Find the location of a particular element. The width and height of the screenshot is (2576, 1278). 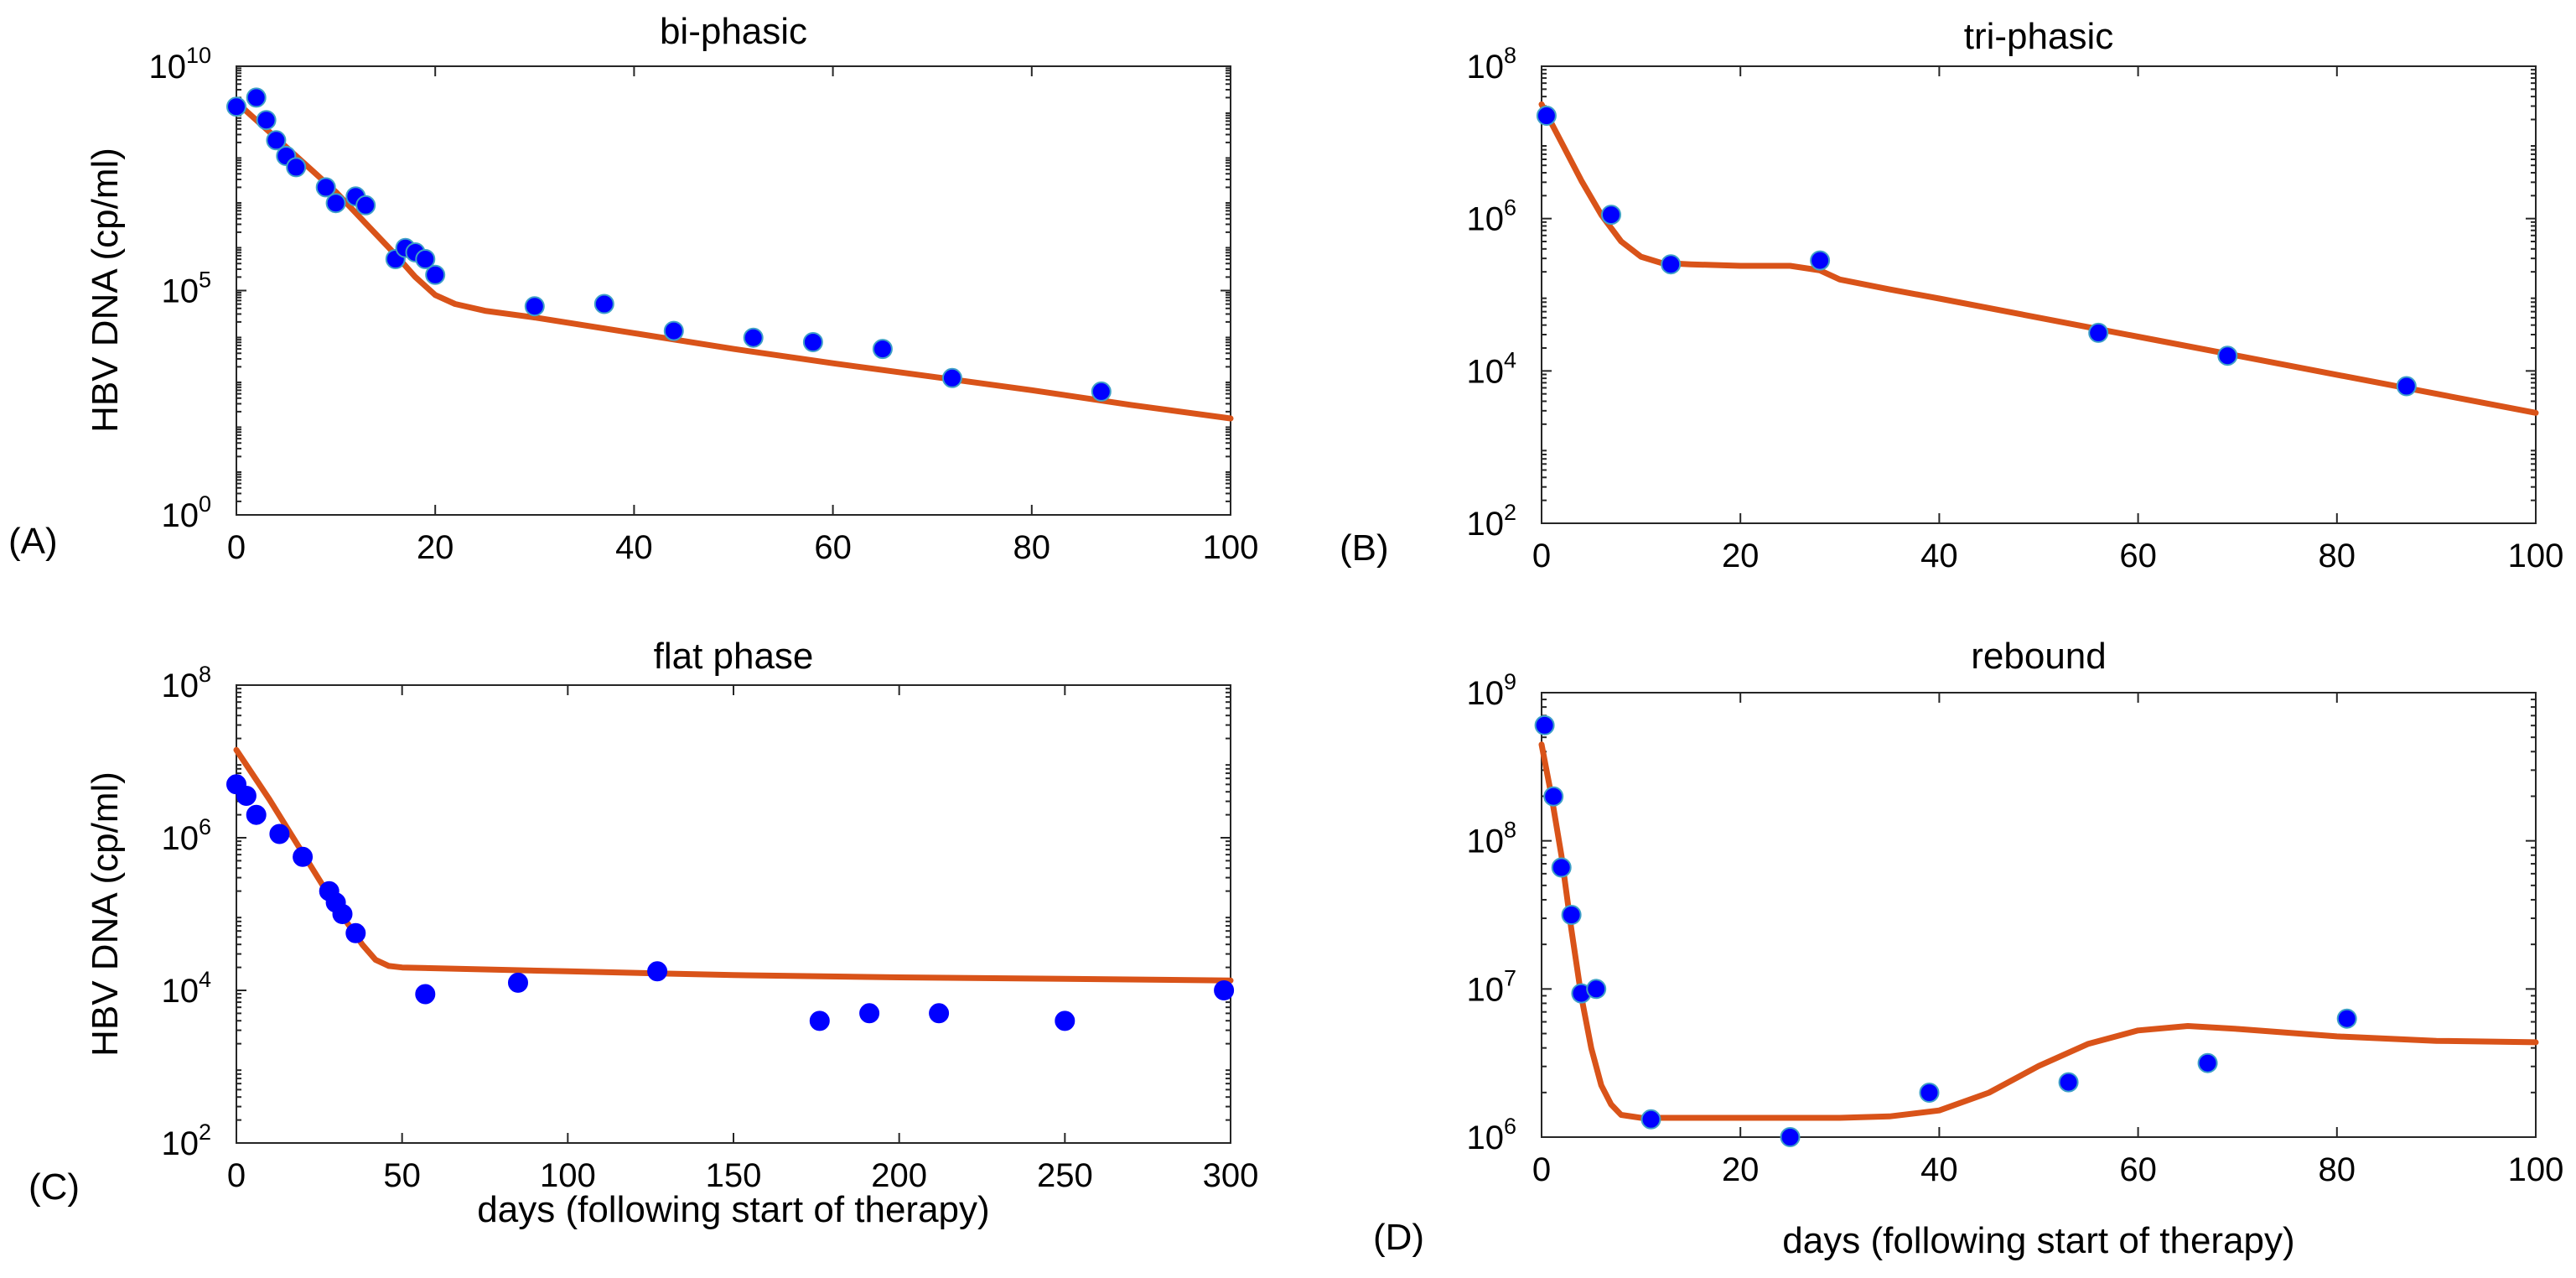

y-tick-exponent: 2 is located at coordinates (1510, 512).